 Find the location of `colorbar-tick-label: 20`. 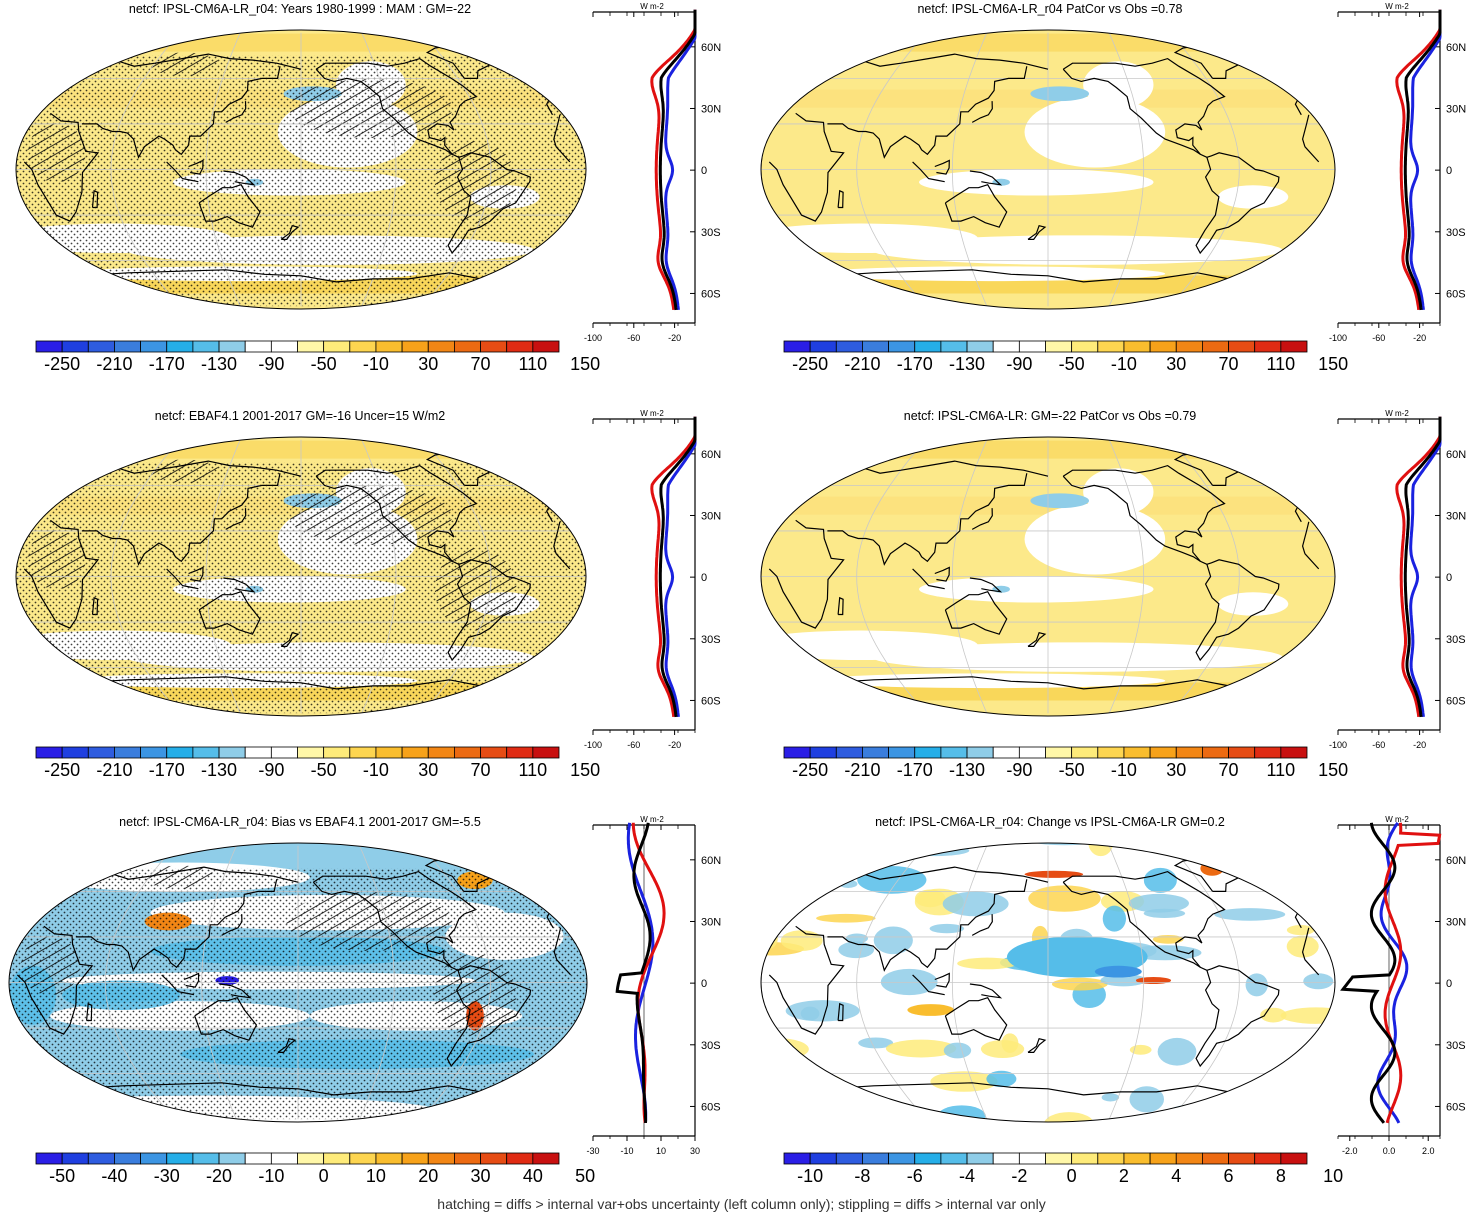

colorbar-tick-label: 20 is located at coordinates (428, 1176).